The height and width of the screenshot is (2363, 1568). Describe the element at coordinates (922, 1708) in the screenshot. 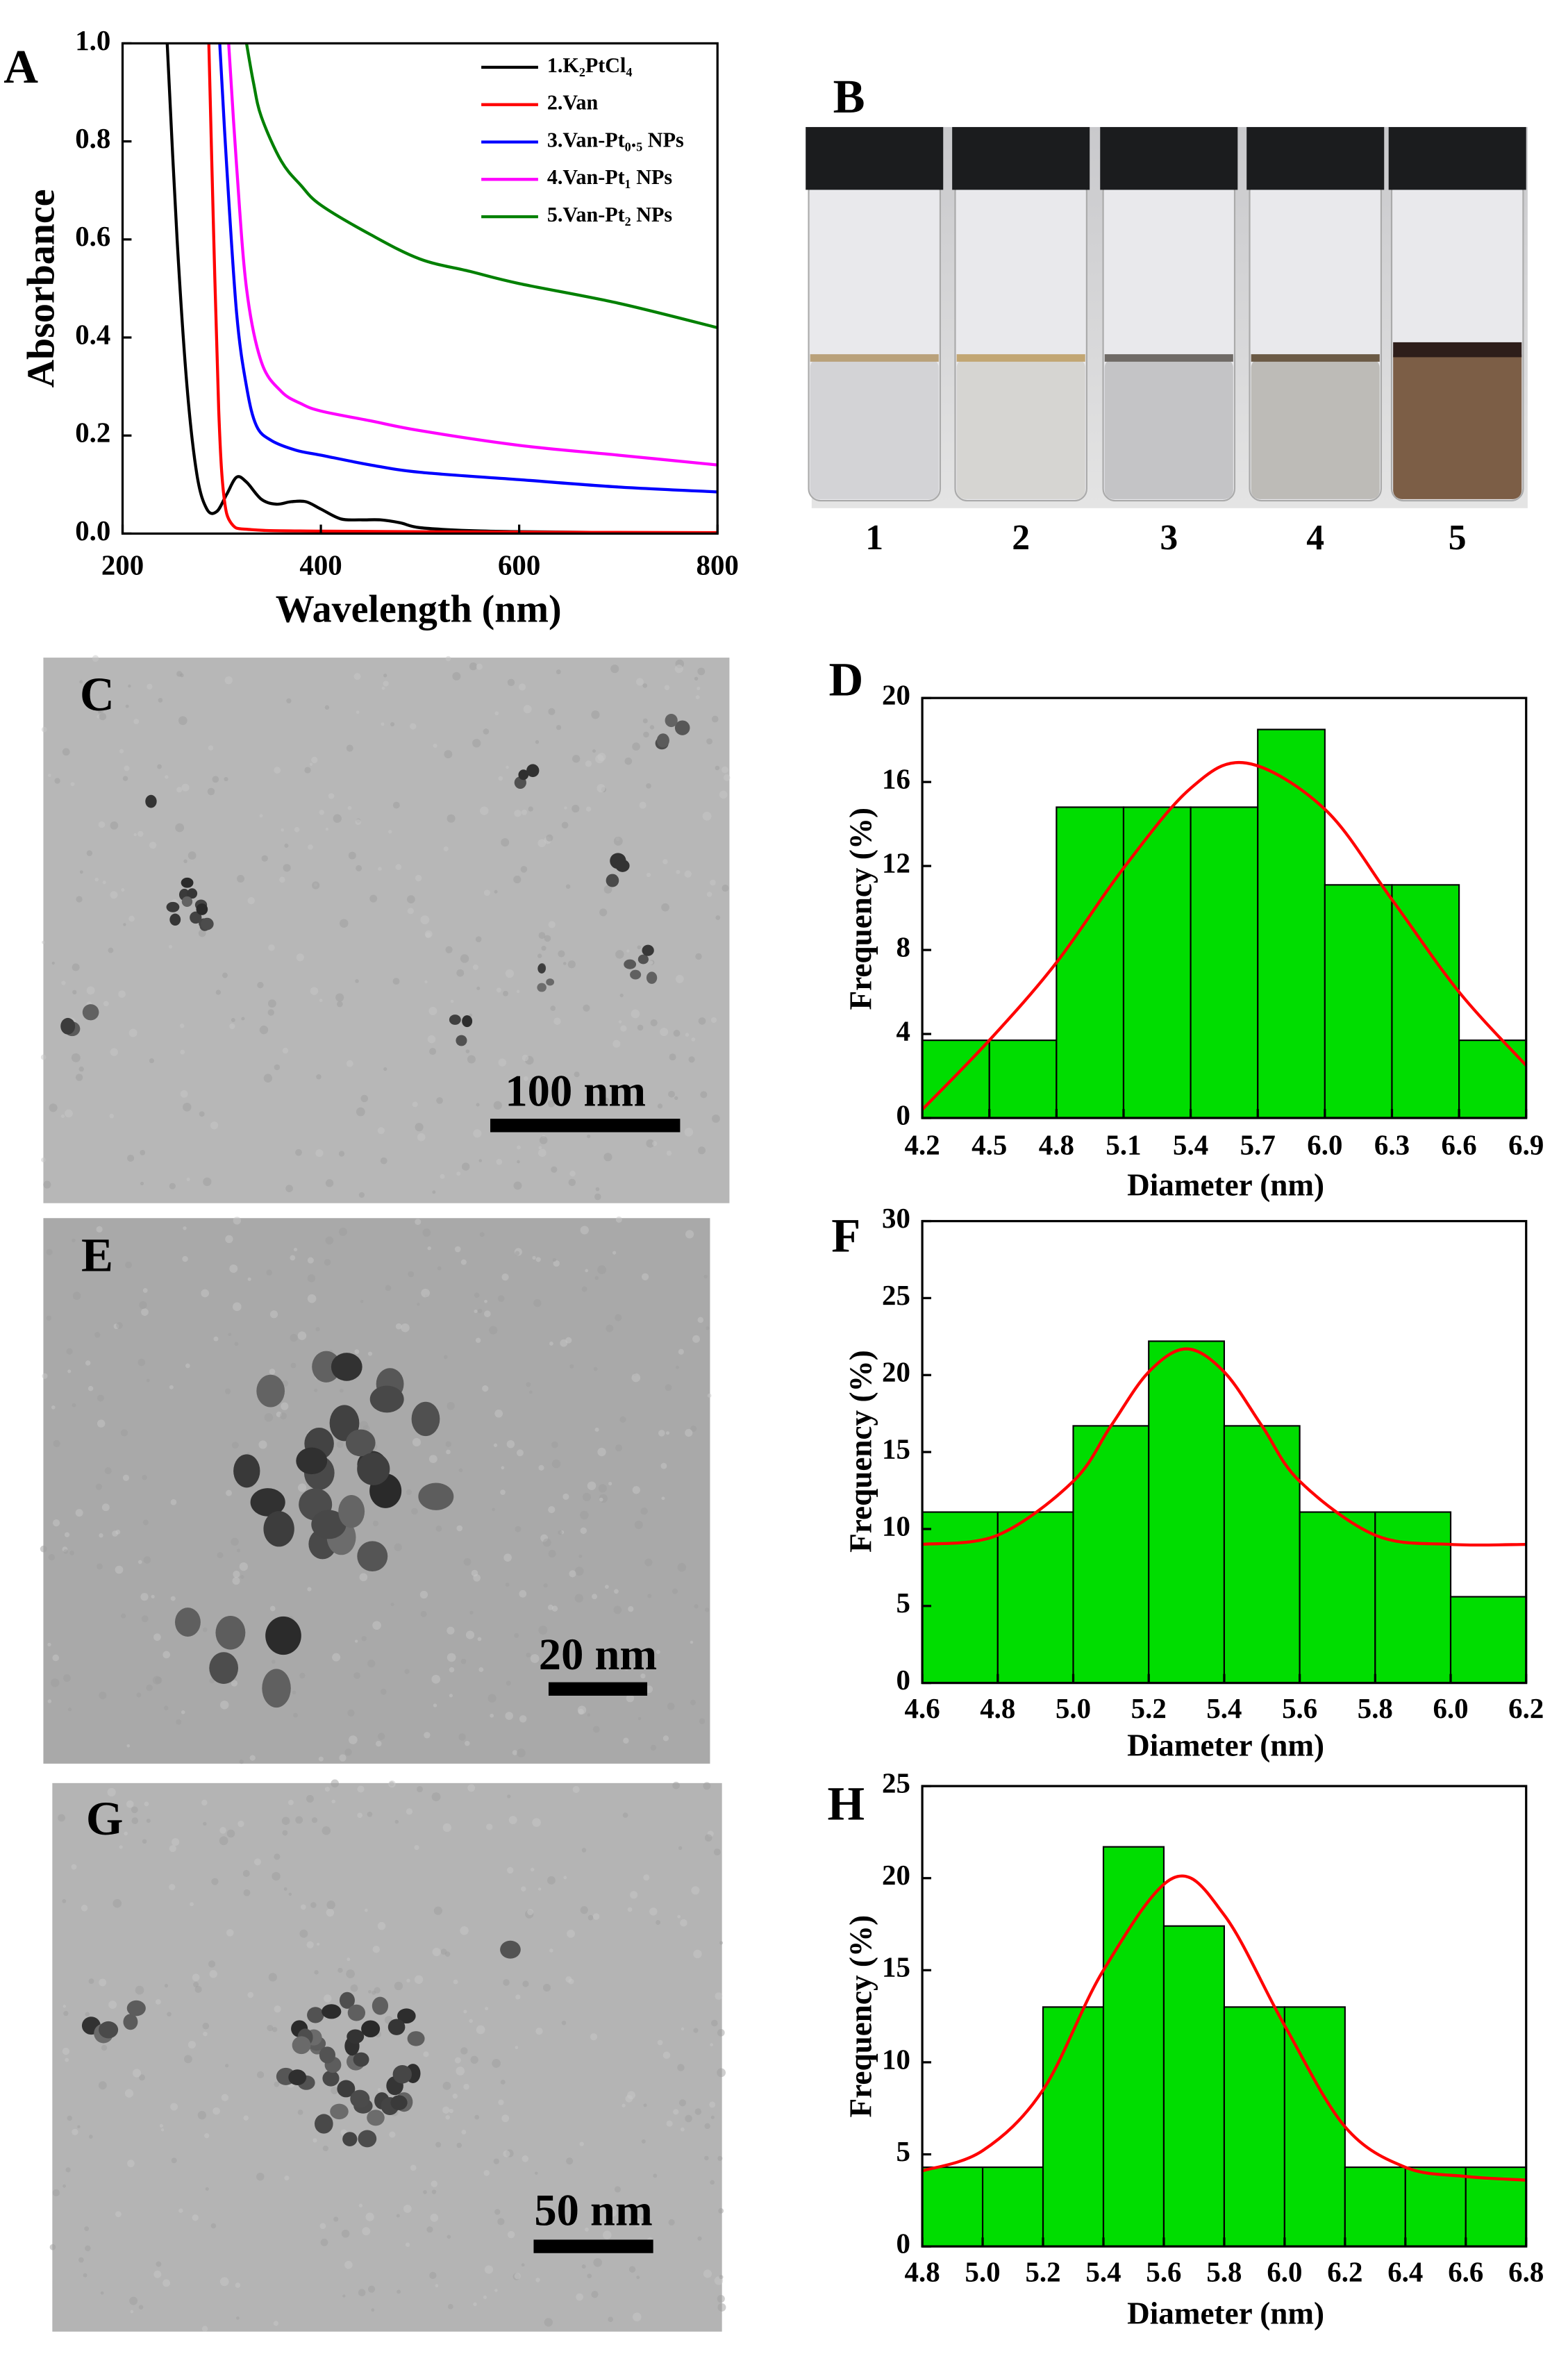

I see `x-tick-label: 4.6` at that location.